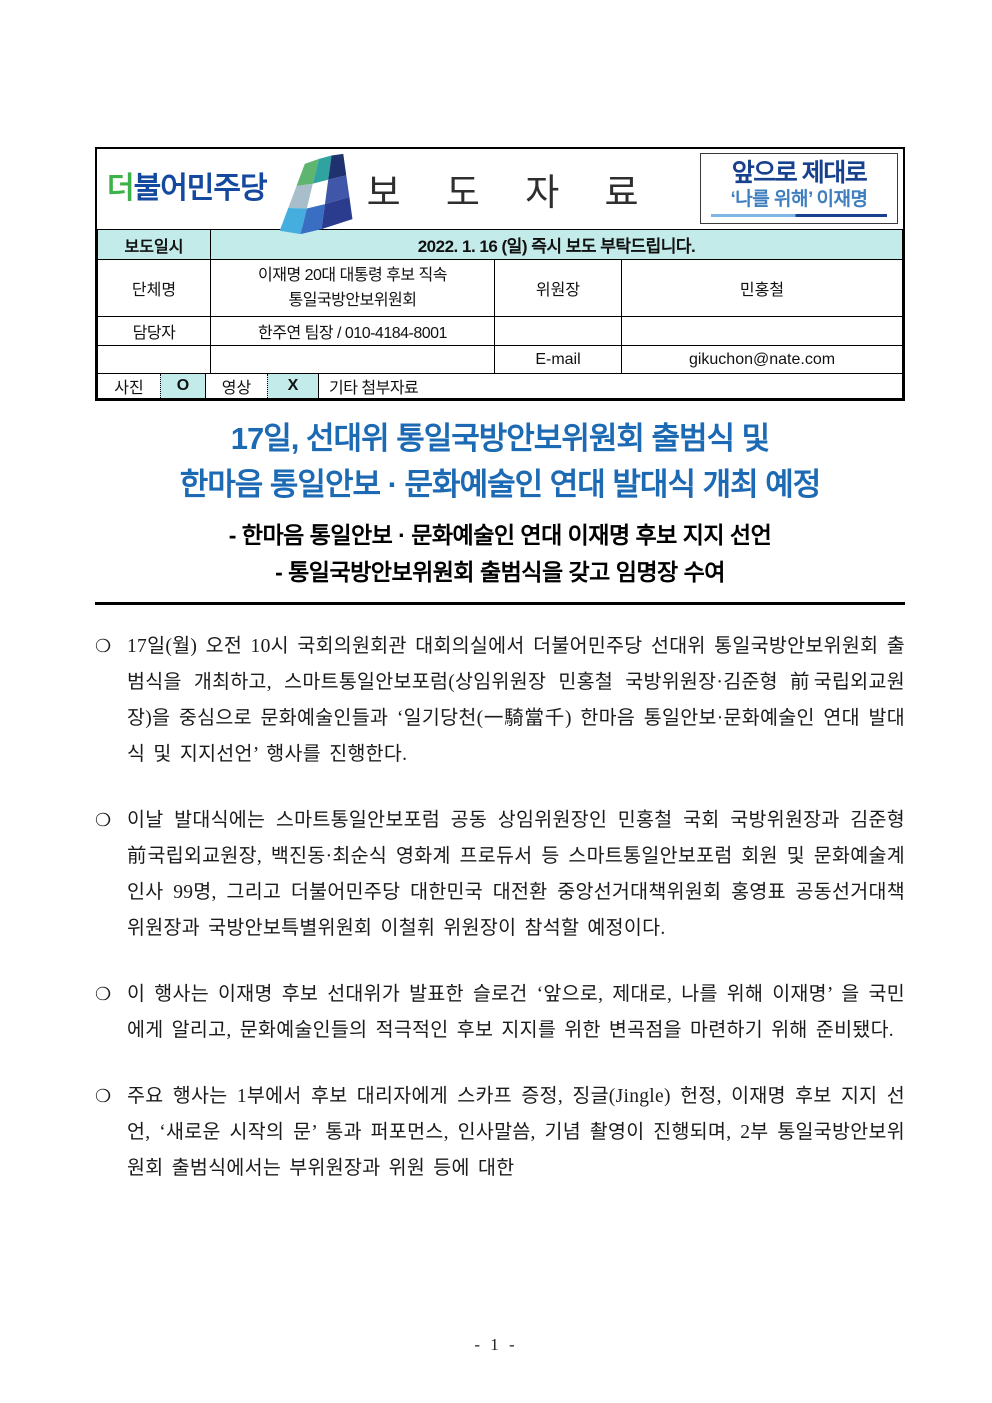 This screenshot has width=992, height=1403. What do you see at coordinates (352, 331) in the screenshot?
I see `contact-value: 한주연 팀장 / 010-4184-8001` at bounding box center [352, 331].